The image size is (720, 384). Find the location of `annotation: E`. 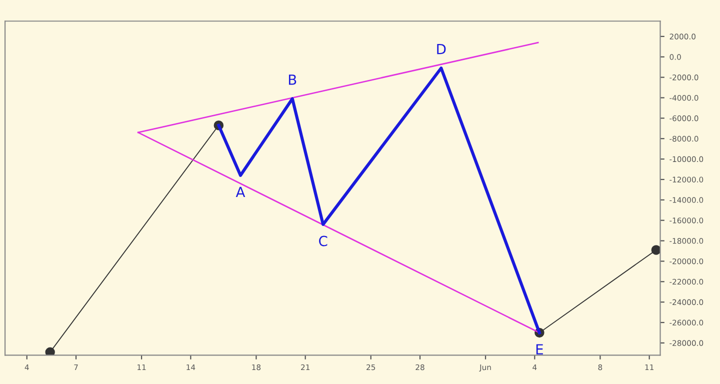

annotation: E is located at coordinates (539, 349).